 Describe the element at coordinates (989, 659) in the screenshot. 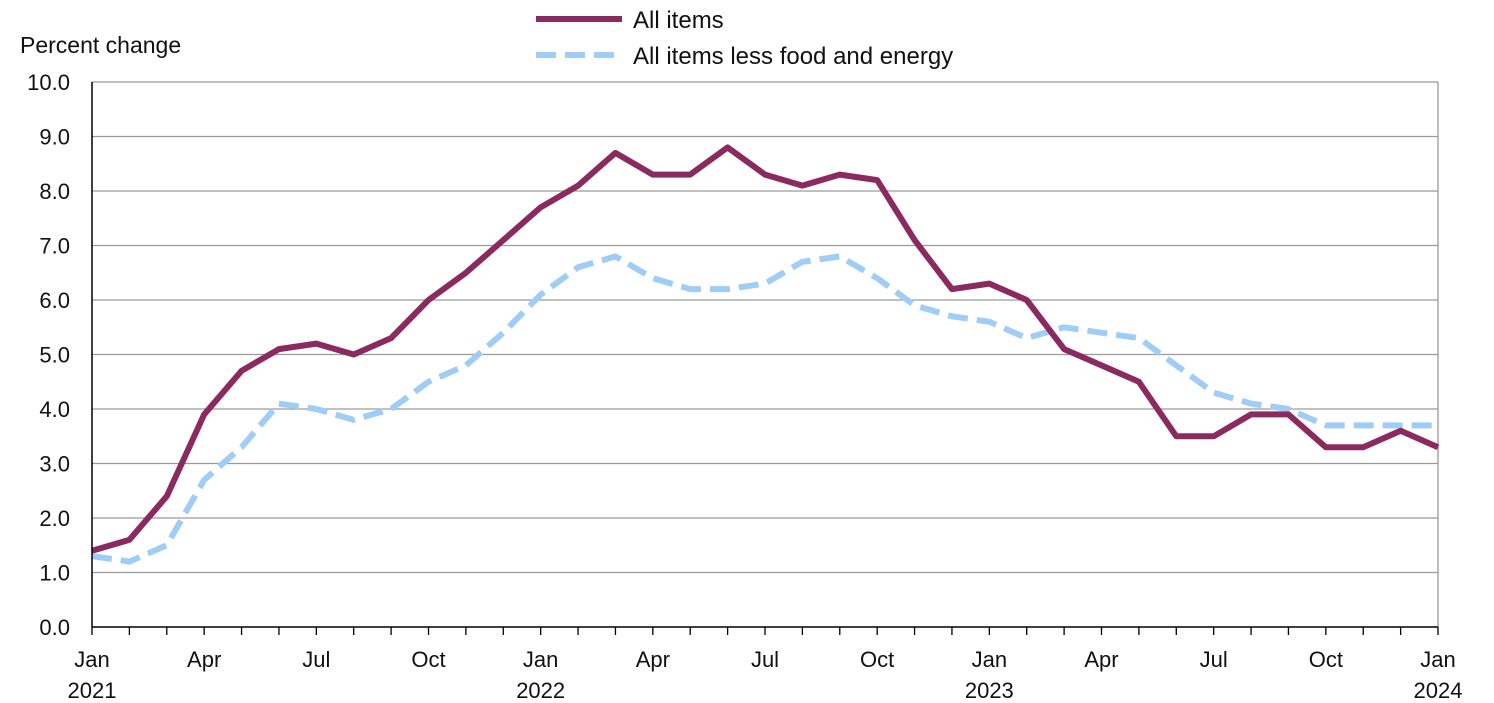

I see `x-tick-label-month-8: Jan` at that location.